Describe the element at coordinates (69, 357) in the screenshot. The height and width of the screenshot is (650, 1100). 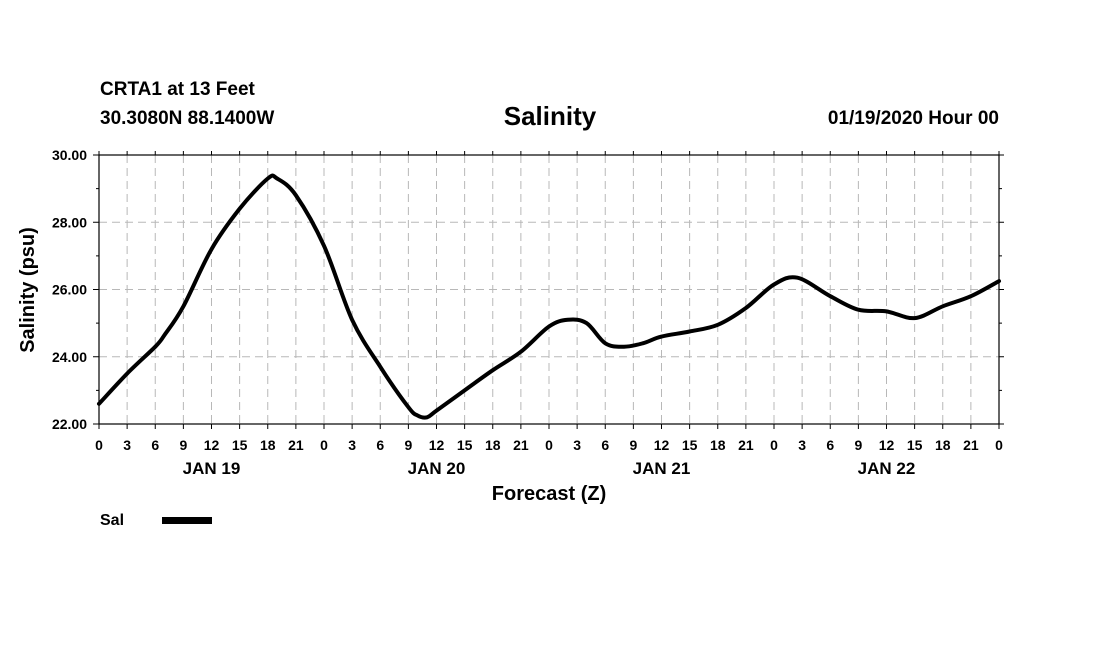
I see `y-tick-label: 24.00` at that location.